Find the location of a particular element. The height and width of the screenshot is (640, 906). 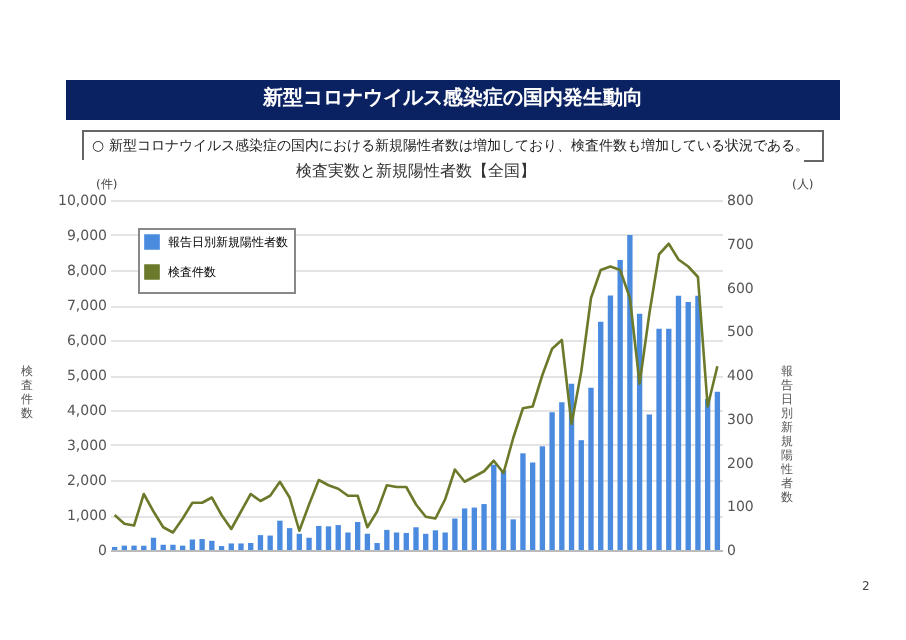

chart-title: 新型コロナウイルス感染症の国内発生動向 is located at coordinates (453, 100).